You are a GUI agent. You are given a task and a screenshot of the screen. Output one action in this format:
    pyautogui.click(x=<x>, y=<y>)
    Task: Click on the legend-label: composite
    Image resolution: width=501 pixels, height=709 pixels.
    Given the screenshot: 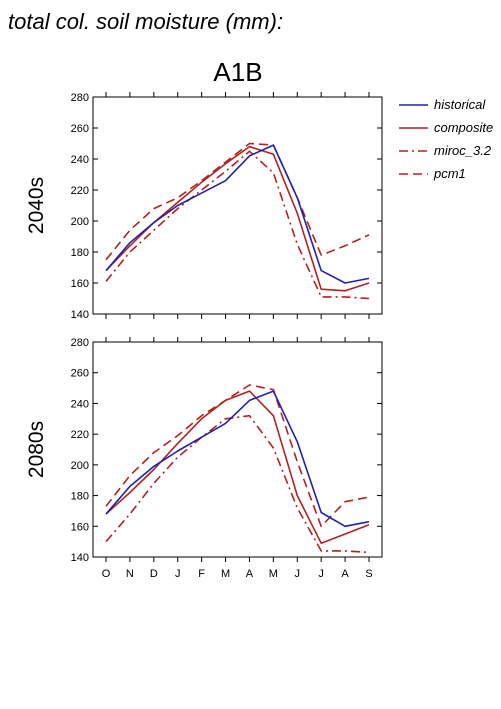 What is the action you would take?
    pyautogui.click(x=463, y=127)
    